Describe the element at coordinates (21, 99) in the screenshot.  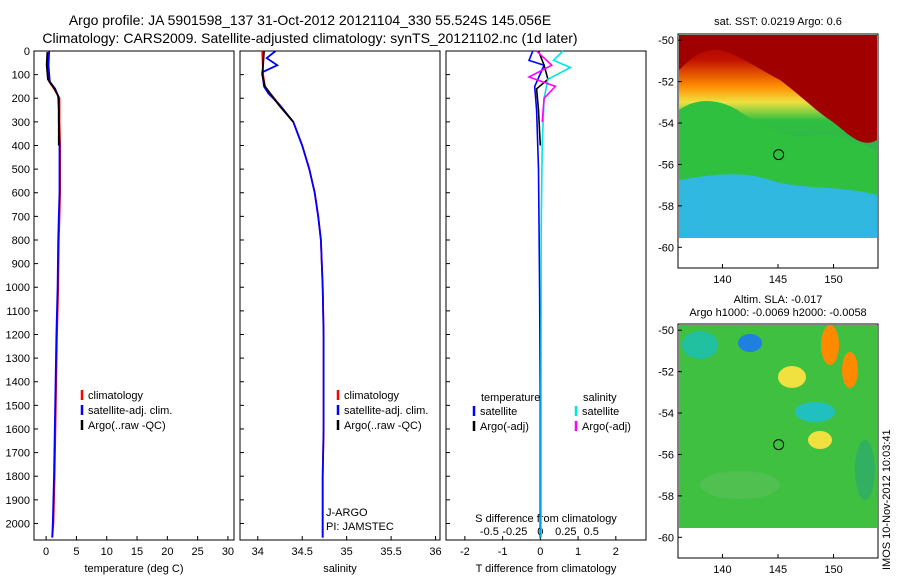
I see `y-tick-label: 200` at that location.